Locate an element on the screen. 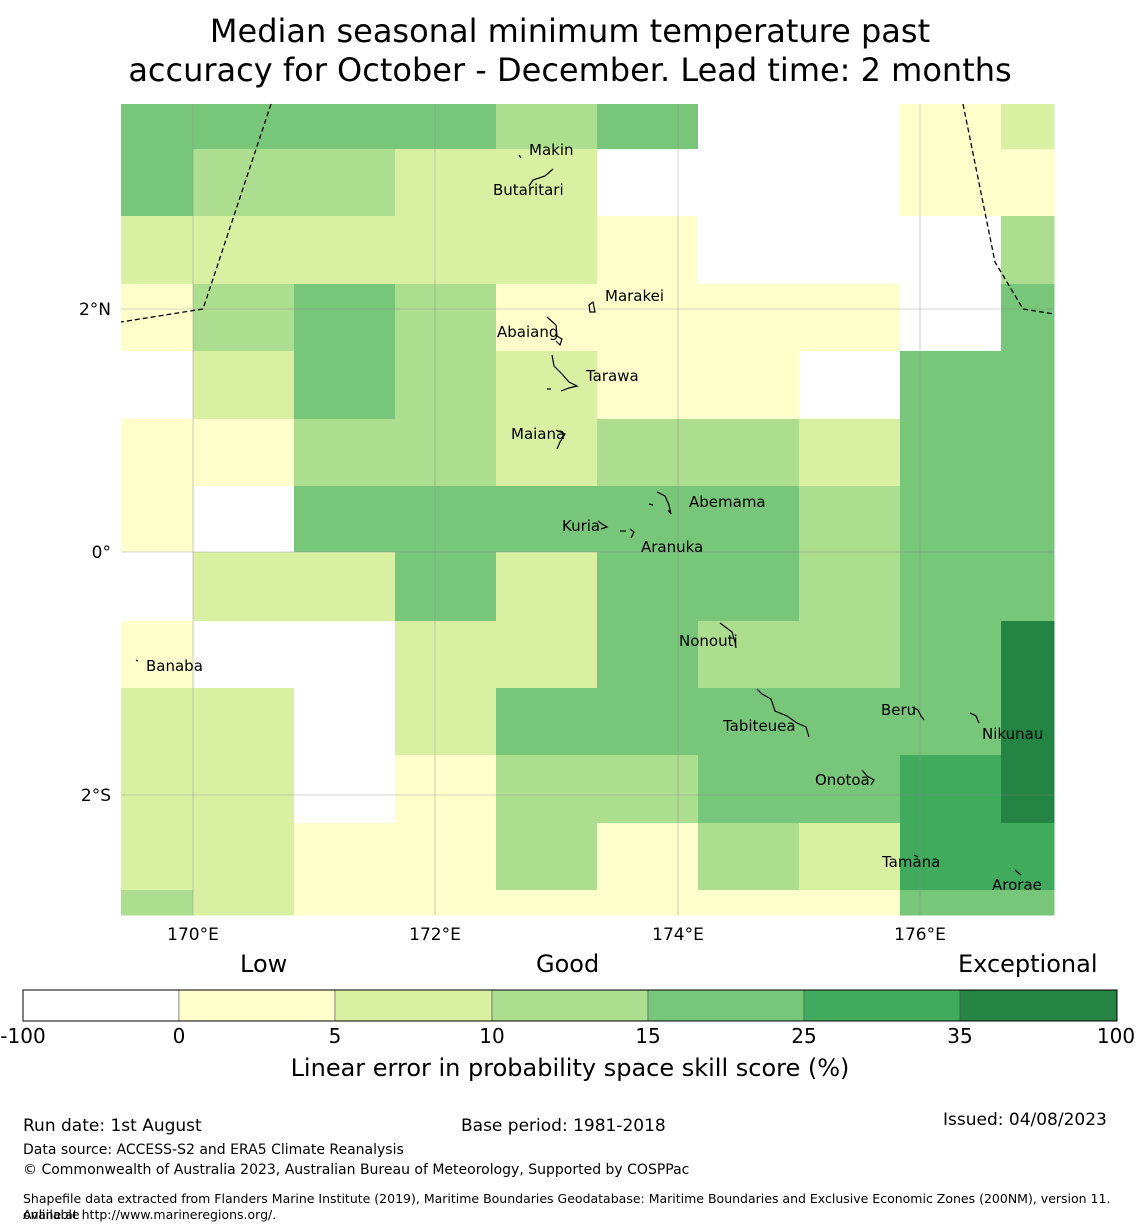 The width and height of the screenshot is (1140, 1230). lat-label-0: 0° is located at coordinates (101, 553).